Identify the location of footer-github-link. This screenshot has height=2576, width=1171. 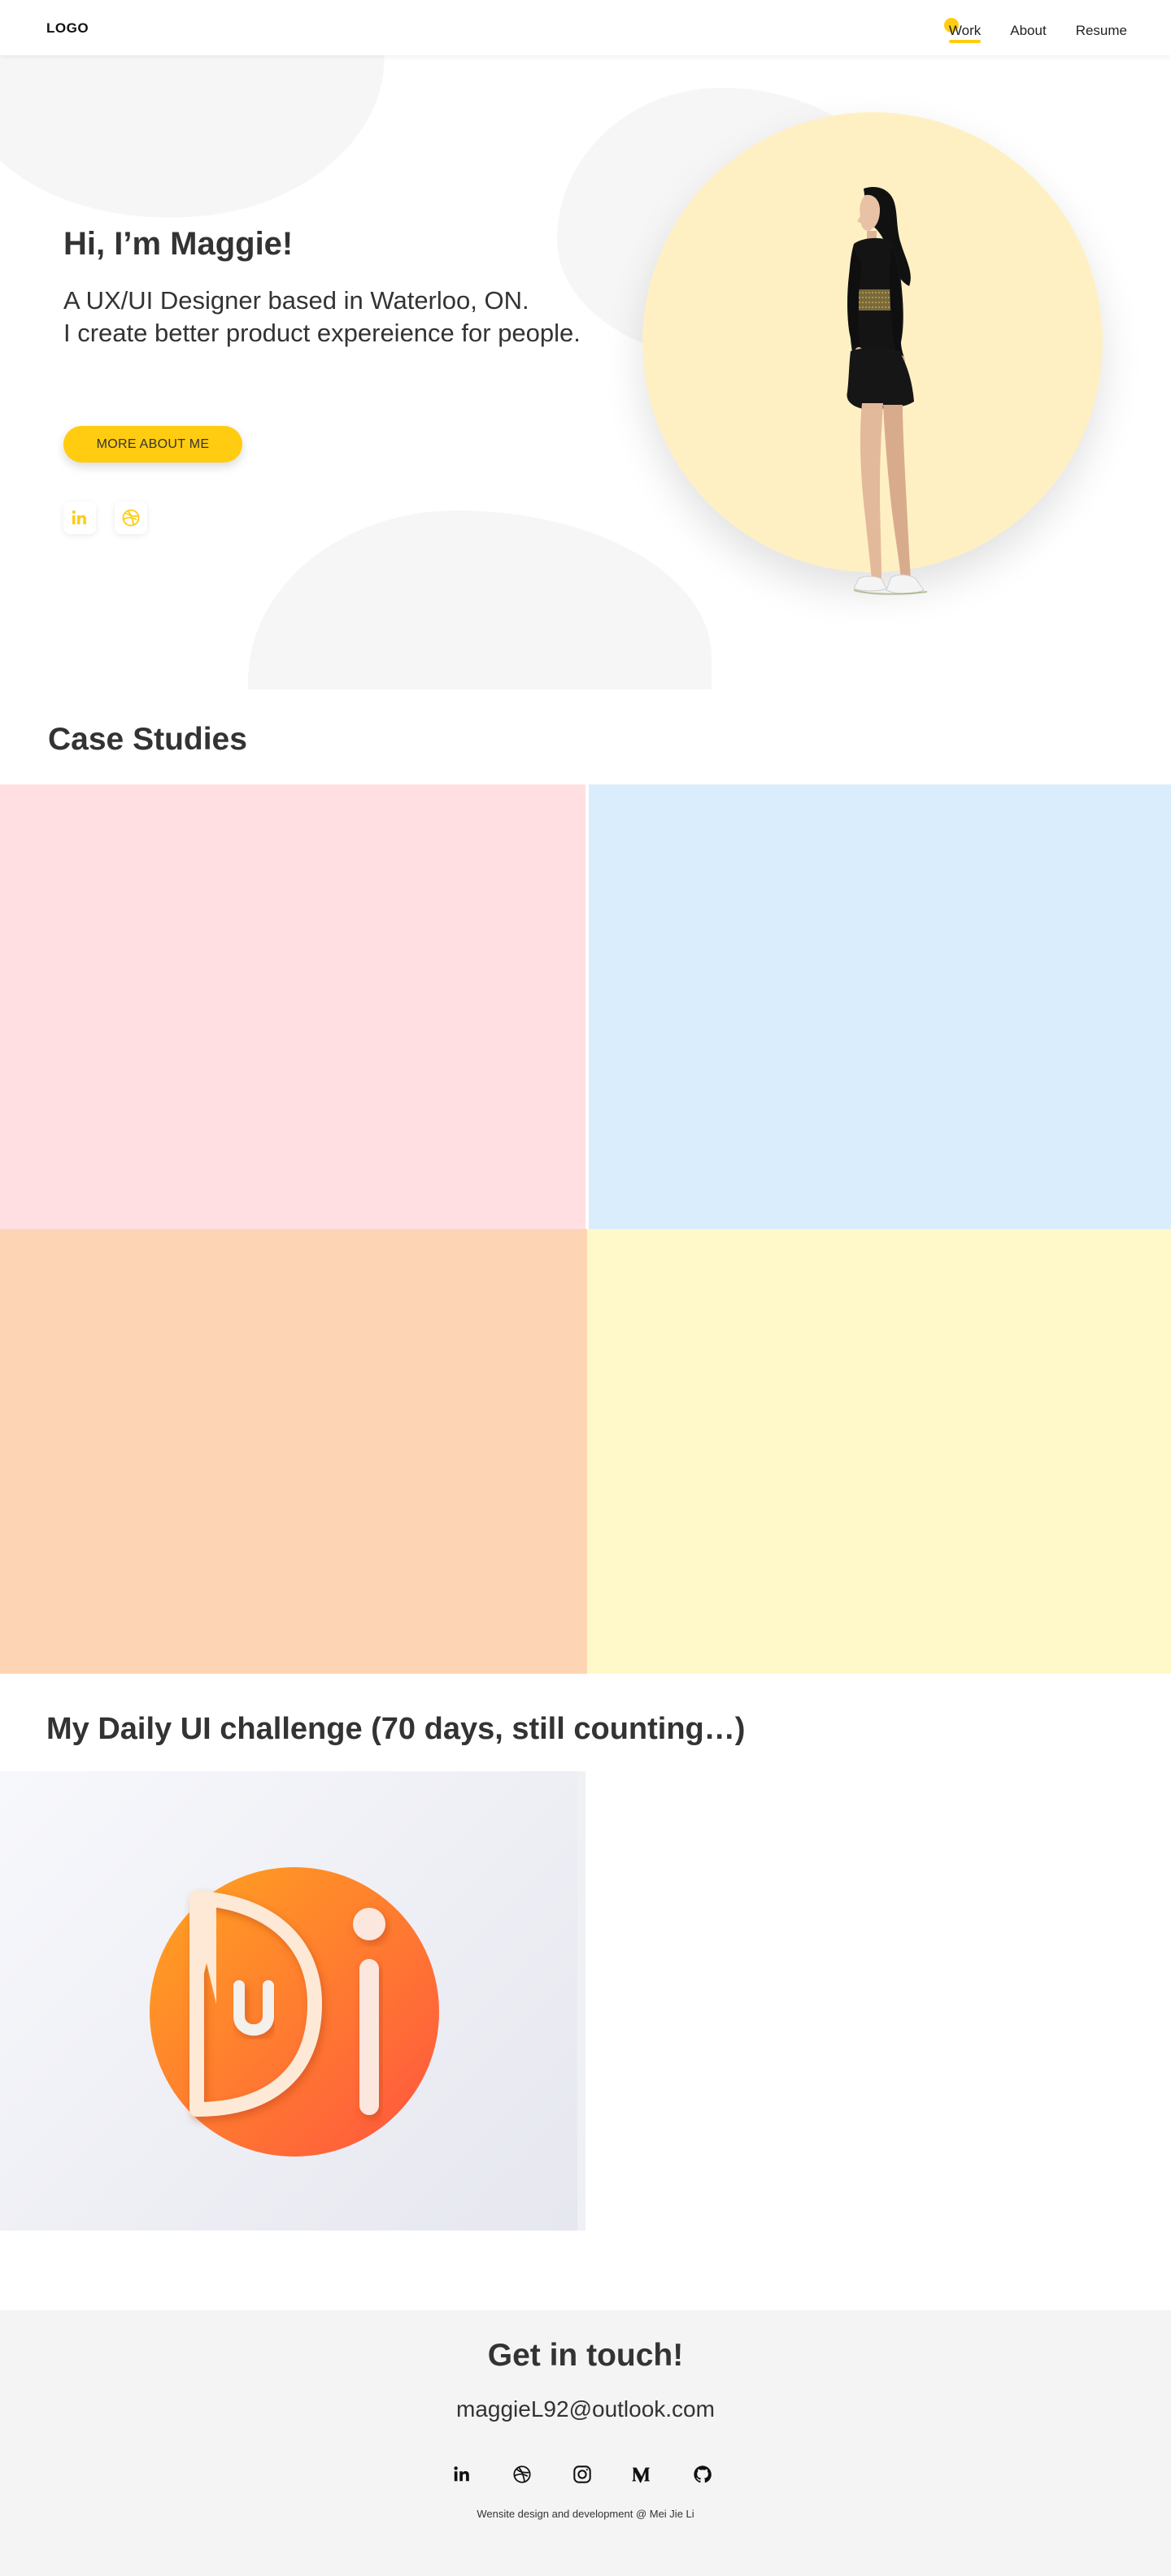
(703, 2474).